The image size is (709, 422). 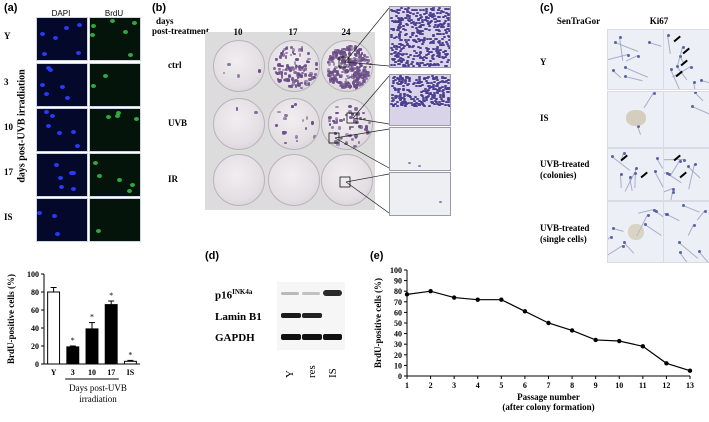 What do you see at coordinates (8, 127) in the screenshot?
I see `row-label-10: 10` at bounding box center [8, 127].